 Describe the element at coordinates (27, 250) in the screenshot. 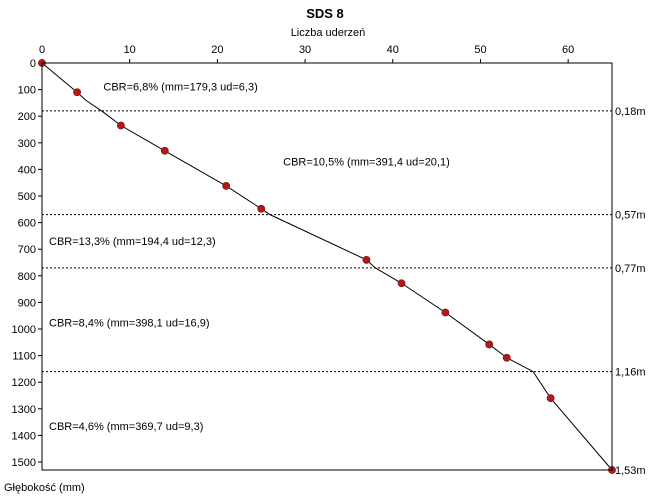

I see `y-tick-label: 700` at that location.